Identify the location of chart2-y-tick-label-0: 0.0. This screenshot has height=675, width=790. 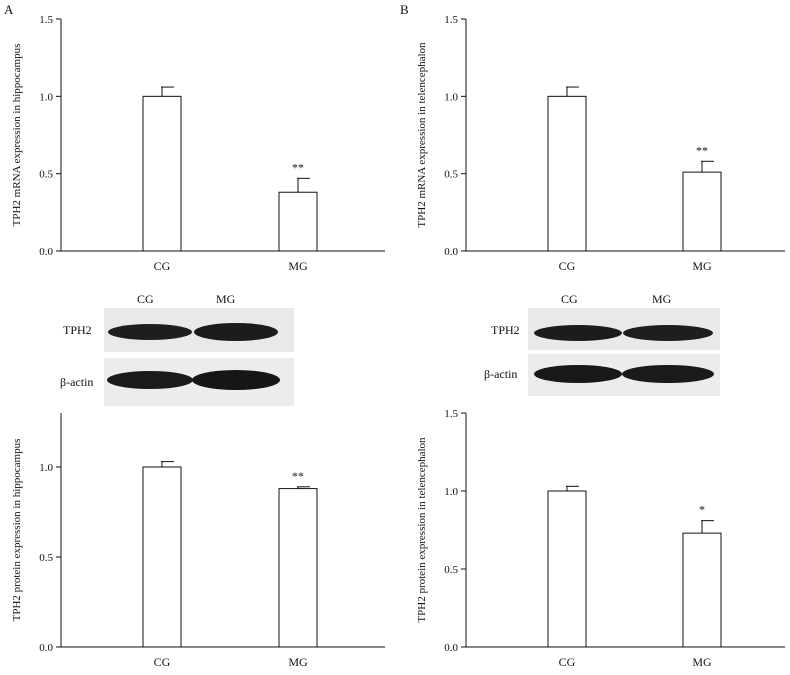
(451, 252).